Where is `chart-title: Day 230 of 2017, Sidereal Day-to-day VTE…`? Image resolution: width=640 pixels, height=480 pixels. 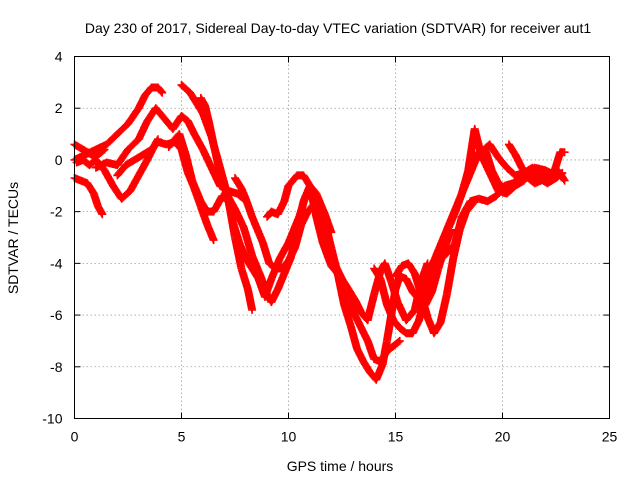 chart-title: Day 230 of 2017, Sidereal Day-to-day VTE… is located at coordinates (338, 28).